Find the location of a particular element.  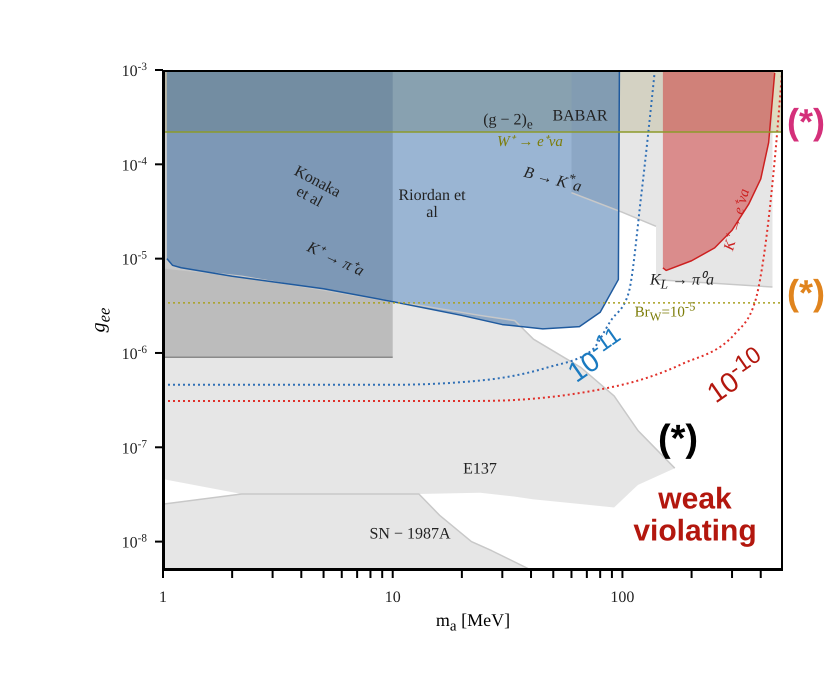

y-tick-label: 10$^{-3}$ is located at coordinates (135, 70).